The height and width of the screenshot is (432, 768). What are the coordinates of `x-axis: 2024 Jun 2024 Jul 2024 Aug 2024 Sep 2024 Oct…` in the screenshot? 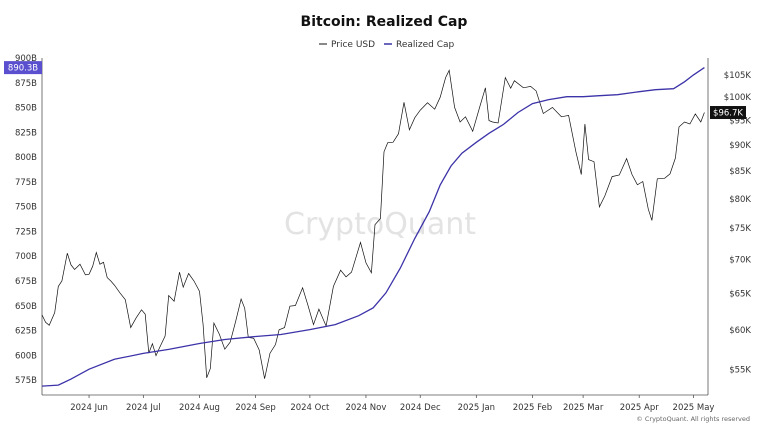 It's located at (392, 404).